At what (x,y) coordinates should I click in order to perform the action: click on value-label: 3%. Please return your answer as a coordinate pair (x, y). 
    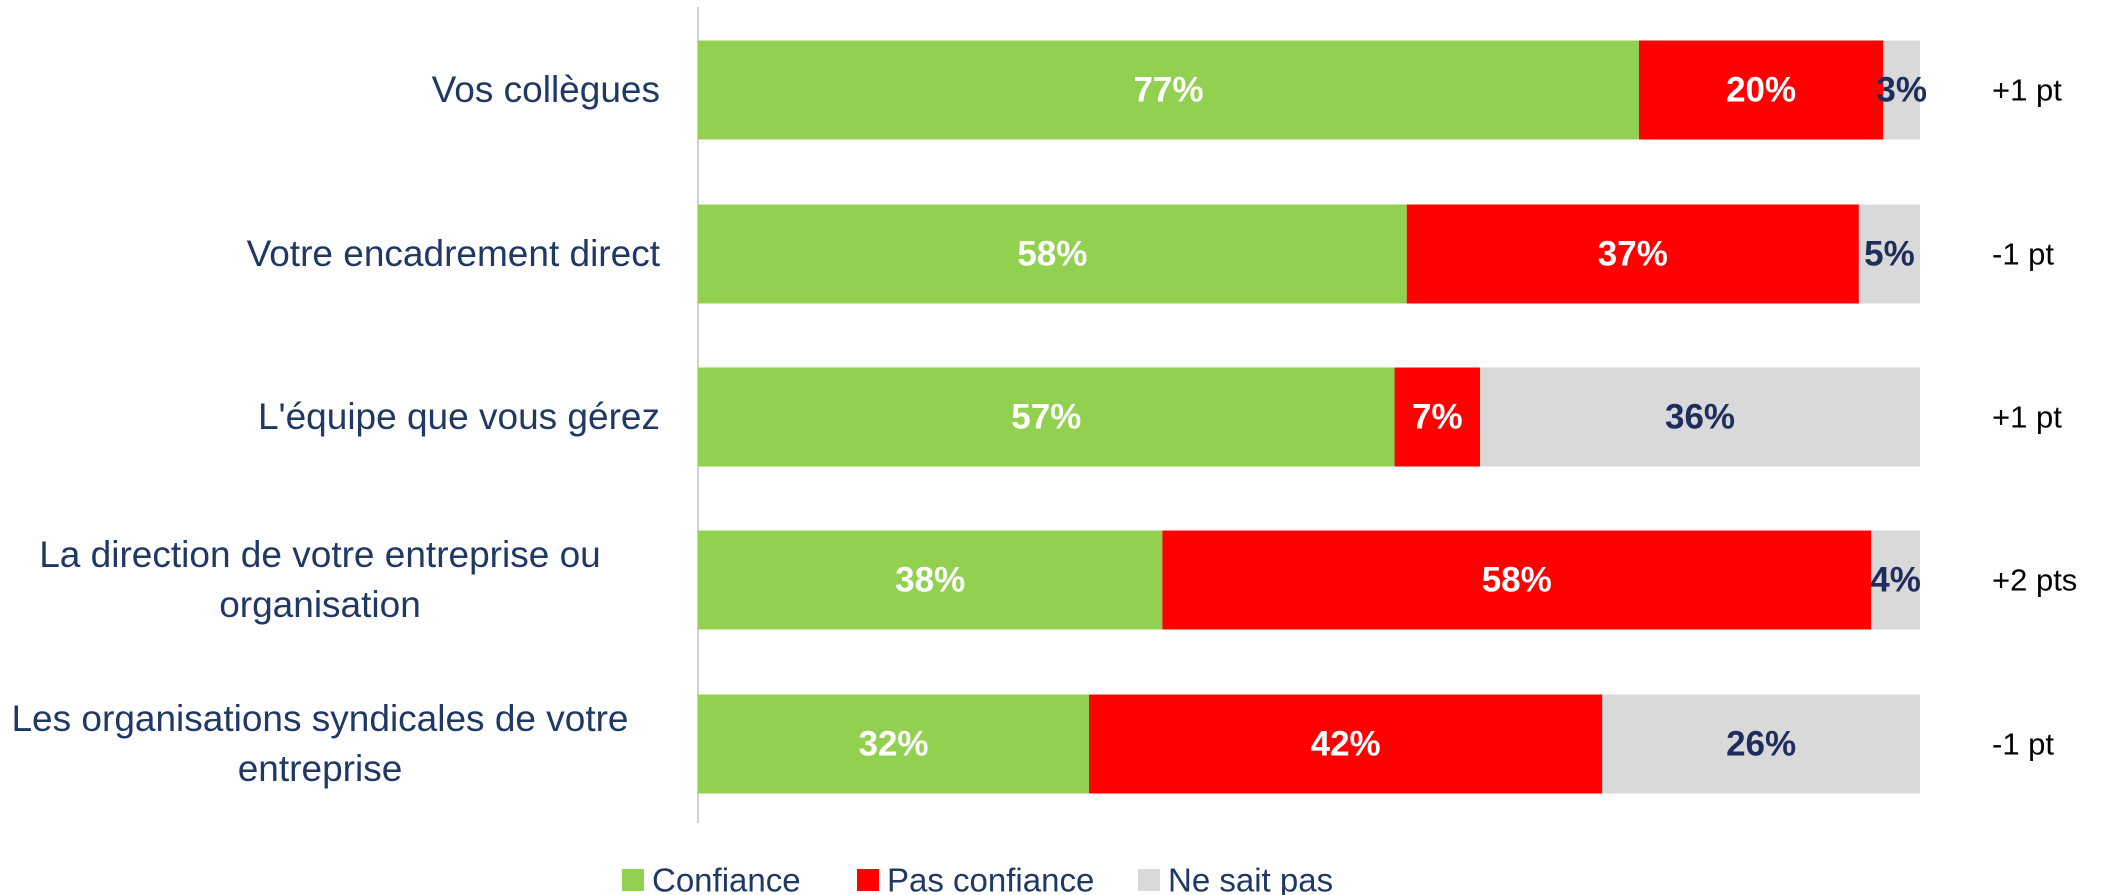
    Looking at the image, I should click on (1901, 90).